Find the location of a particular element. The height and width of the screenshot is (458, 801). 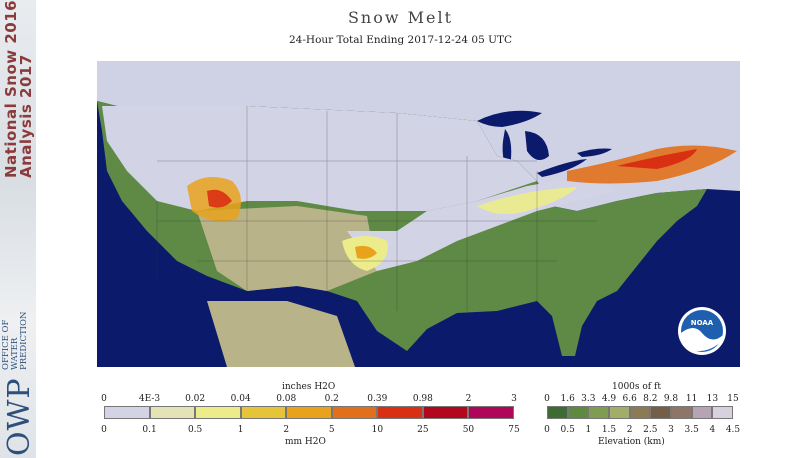

legend-tick-label: 3.3 is located at coordinates (588, 399).